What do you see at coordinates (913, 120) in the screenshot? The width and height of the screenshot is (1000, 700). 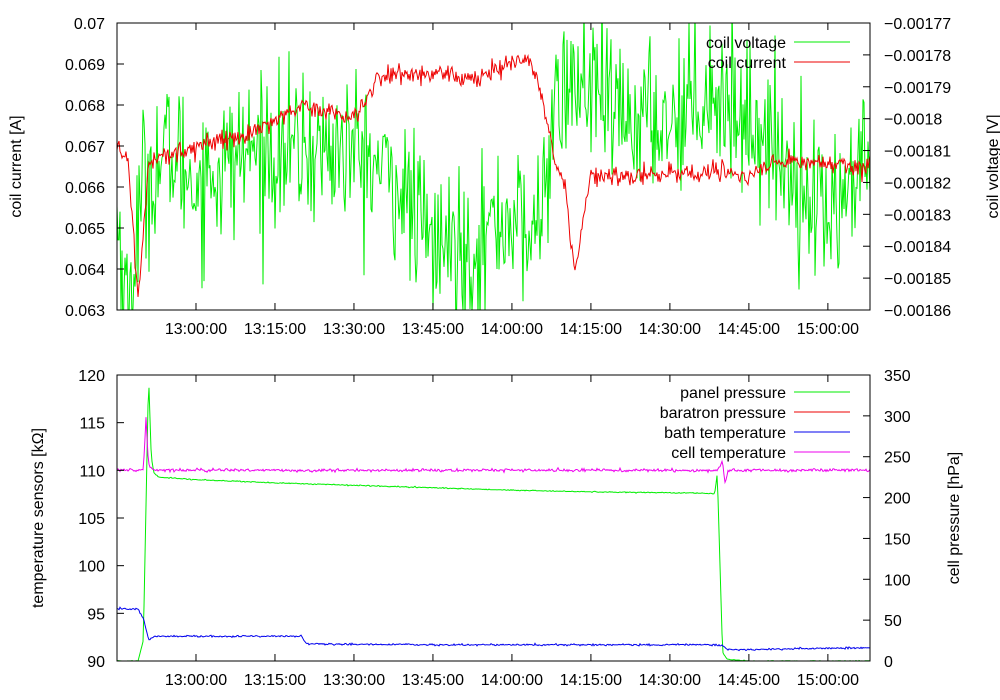 I see `y-right-tick-label: −0.0018` at bounding box center [913, 120].